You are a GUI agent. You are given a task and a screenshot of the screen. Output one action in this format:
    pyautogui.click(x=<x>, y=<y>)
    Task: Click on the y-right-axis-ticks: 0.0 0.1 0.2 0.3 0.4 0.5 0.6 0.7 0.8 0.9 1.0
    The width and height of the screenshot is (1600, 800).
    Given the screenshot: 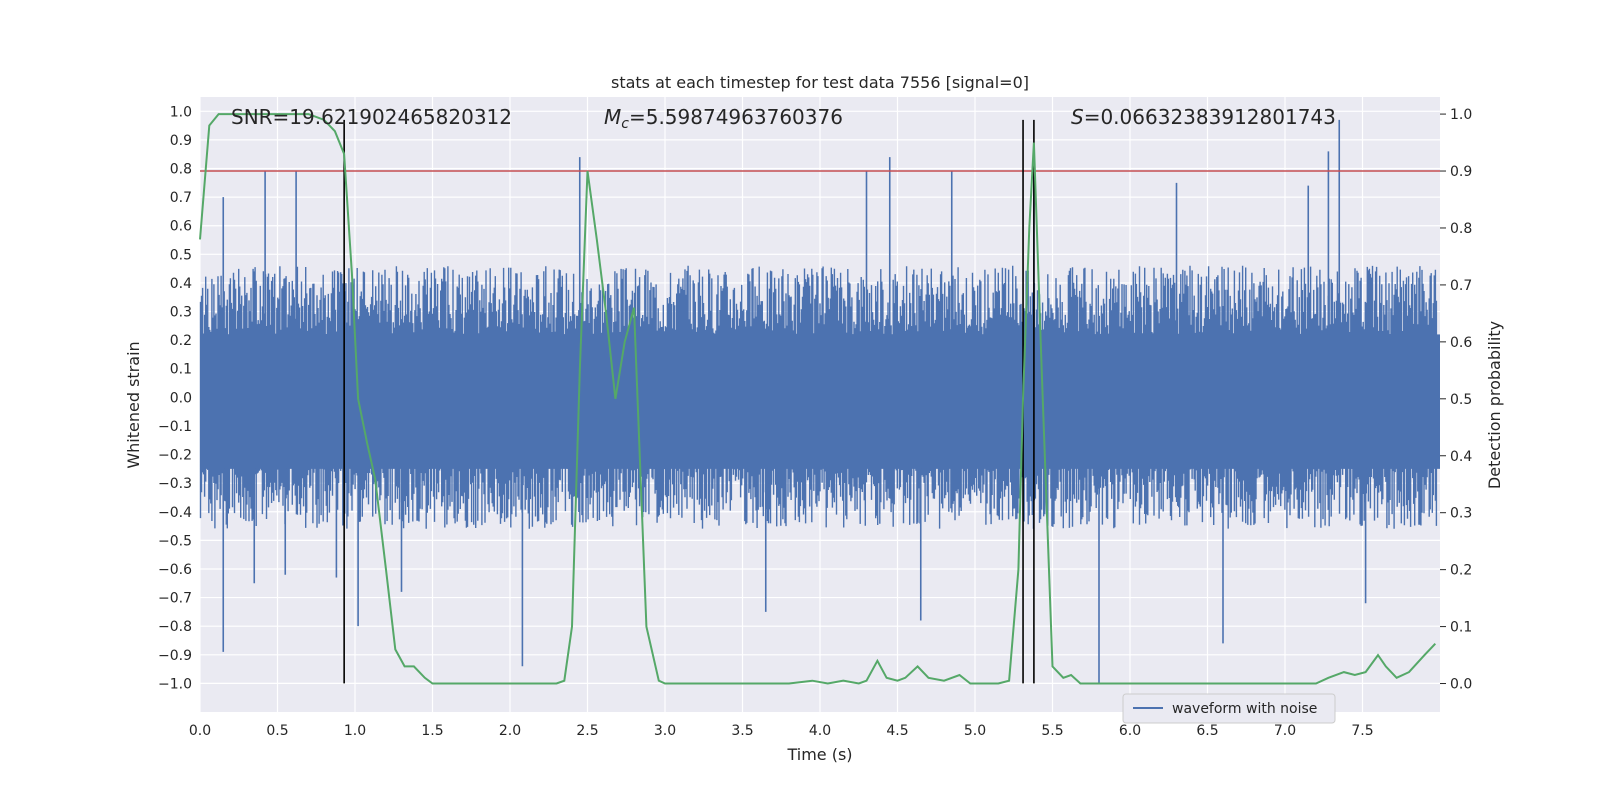 What is the action you would take?
    pyautogui.click(x=1456, y=400)
    